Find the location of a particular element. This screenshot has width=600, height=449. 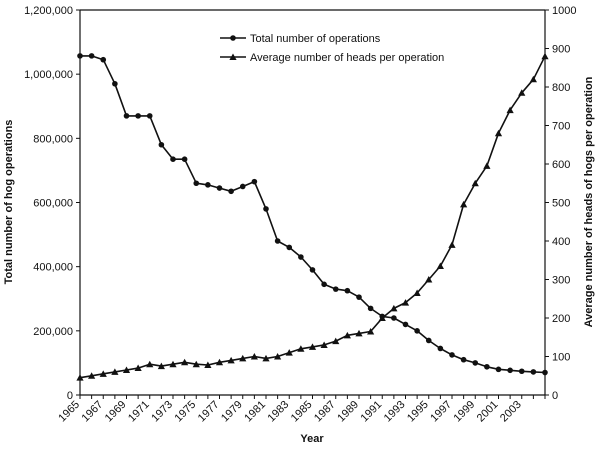

right-y-ticks: 0 100 200 300 400 500 600 700 800 900 1000 is located at coordinates (560, 203).